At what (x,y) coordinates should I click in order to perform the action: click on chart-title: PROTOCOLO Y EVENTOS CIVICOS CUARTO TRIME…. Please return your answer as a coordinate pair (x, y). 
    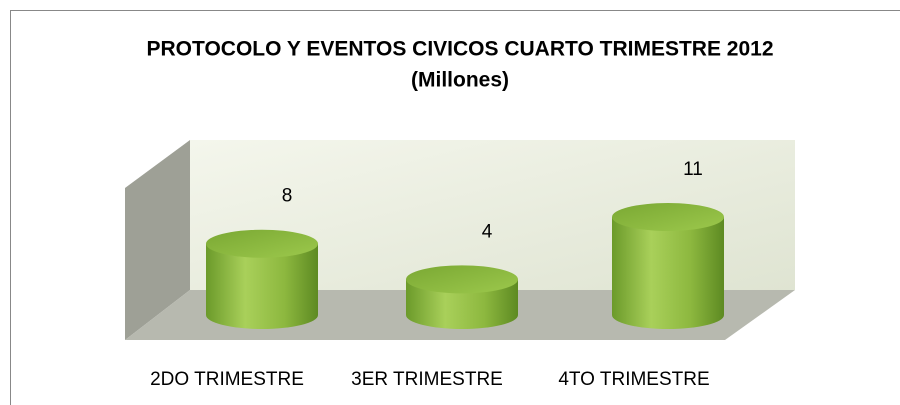
    Looking at the image, I should click on (459, 49).